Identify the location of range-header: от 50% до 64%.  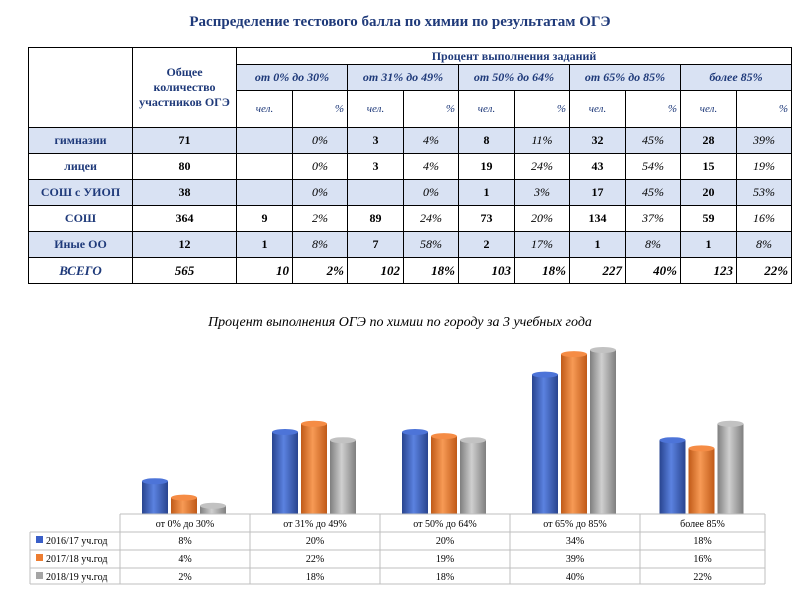
(514, 77).